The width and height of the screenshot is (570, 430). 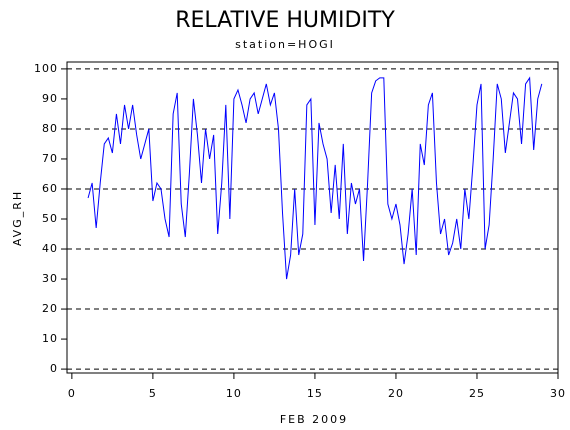 I want to click on y-tick-label: 40, so click(x=50, y=248).